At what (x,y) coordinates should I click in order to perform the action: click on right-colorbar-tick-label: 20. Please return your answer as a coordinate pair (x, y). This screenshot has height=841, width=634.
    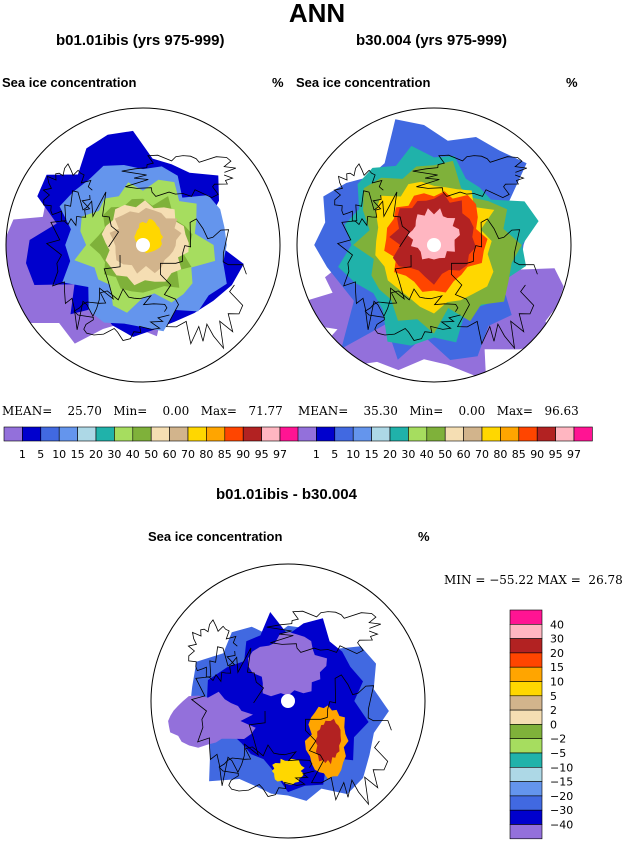
    Looking at the image, I should click on (390, 454).